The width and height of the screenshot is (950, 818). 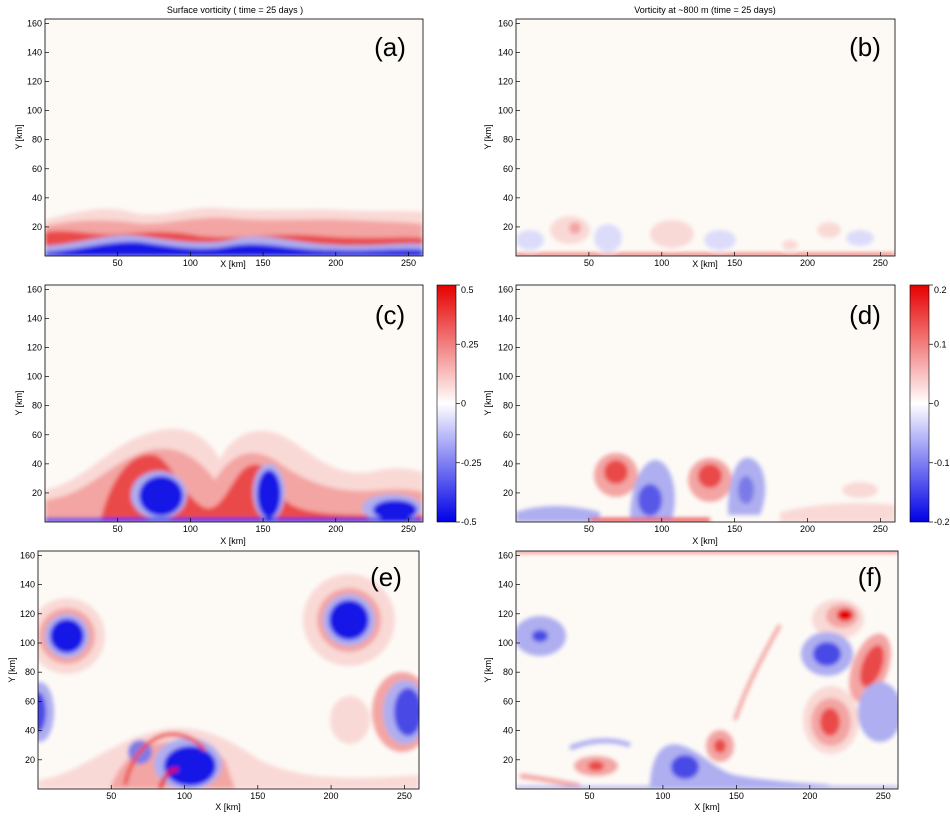 What do you see at coordinates (939, 405) in the screenshot?
I see `colorbar-d-ticks: 0.2 0.1 0 -0.1 -0.2` at bounding box center [939, 405].